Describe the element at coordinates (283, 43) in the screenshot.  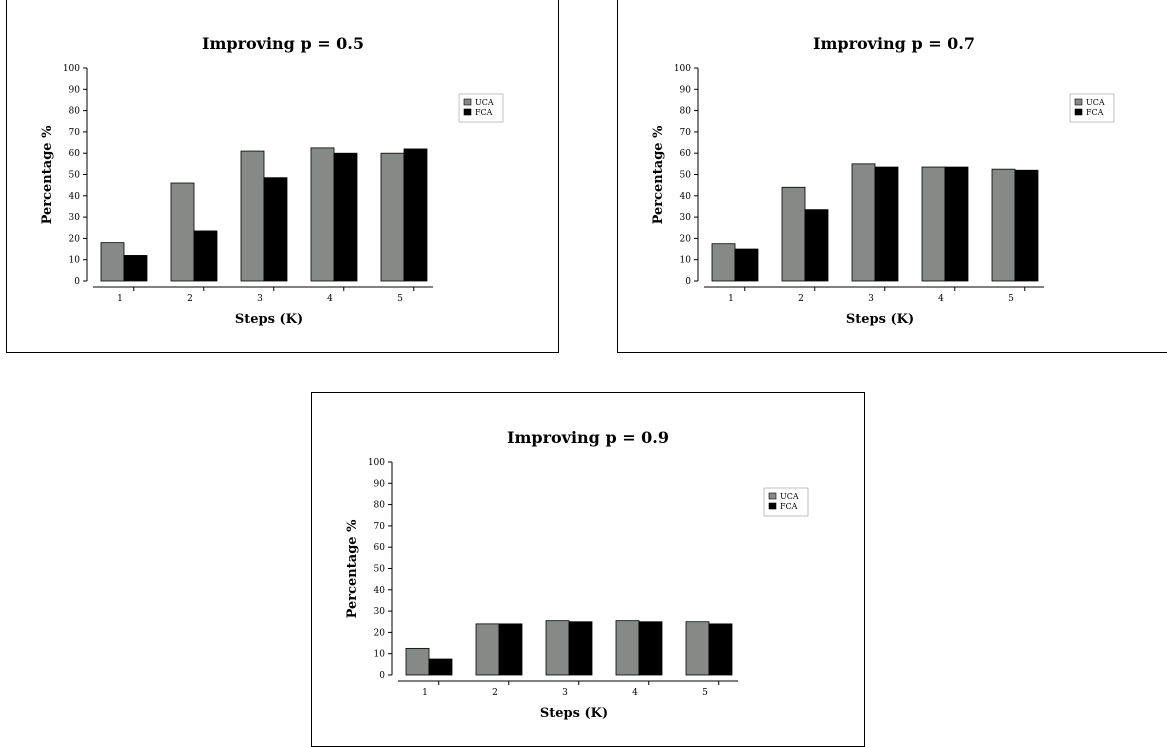
I see `chart-title: Improving p = 0.5` at that location.